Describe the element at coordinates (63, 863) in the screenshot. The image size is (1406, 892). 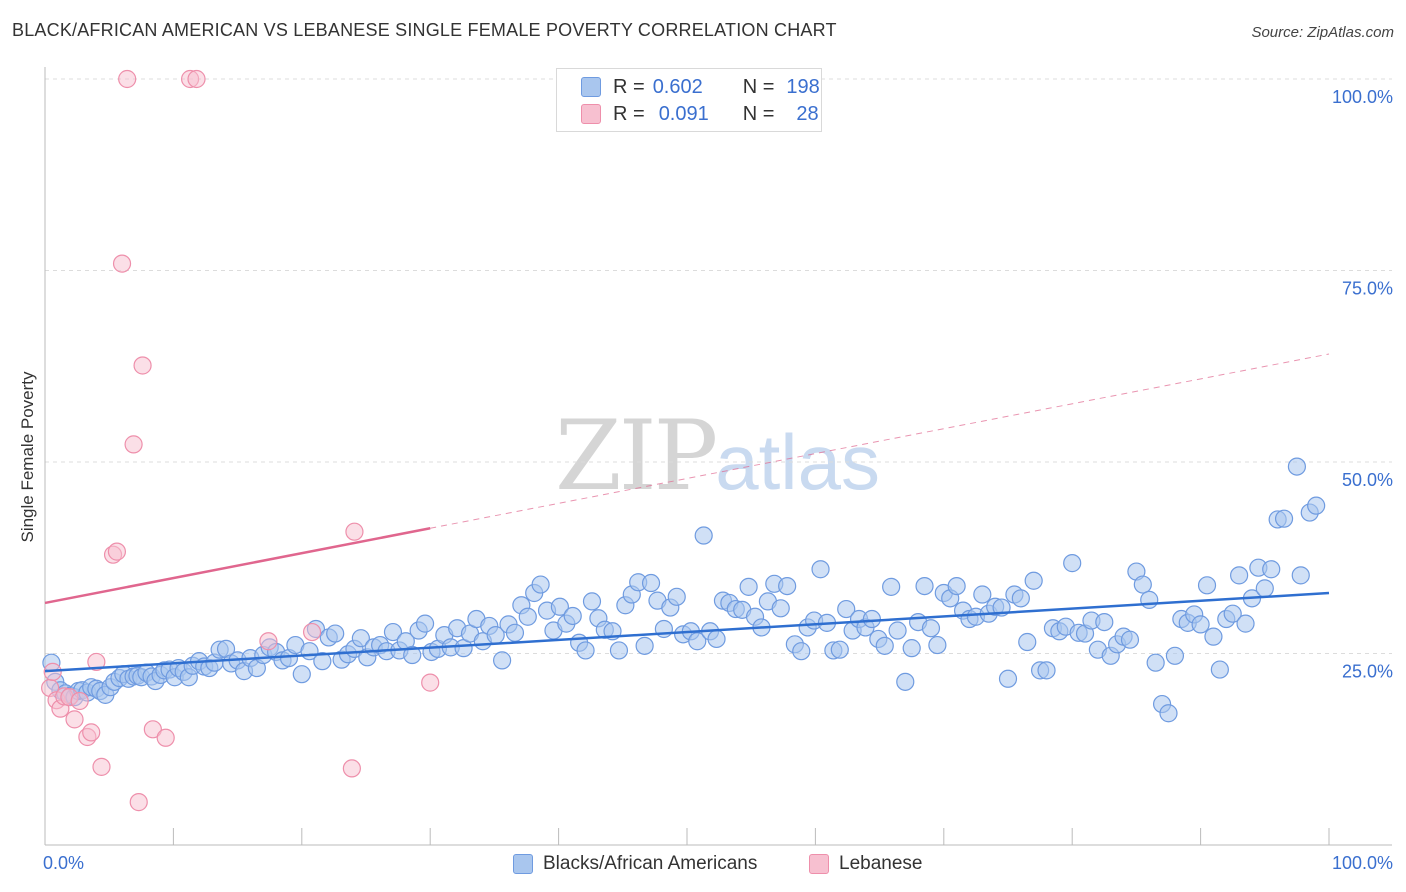
I see `x-tick-label-left: 0.0%` at that location.